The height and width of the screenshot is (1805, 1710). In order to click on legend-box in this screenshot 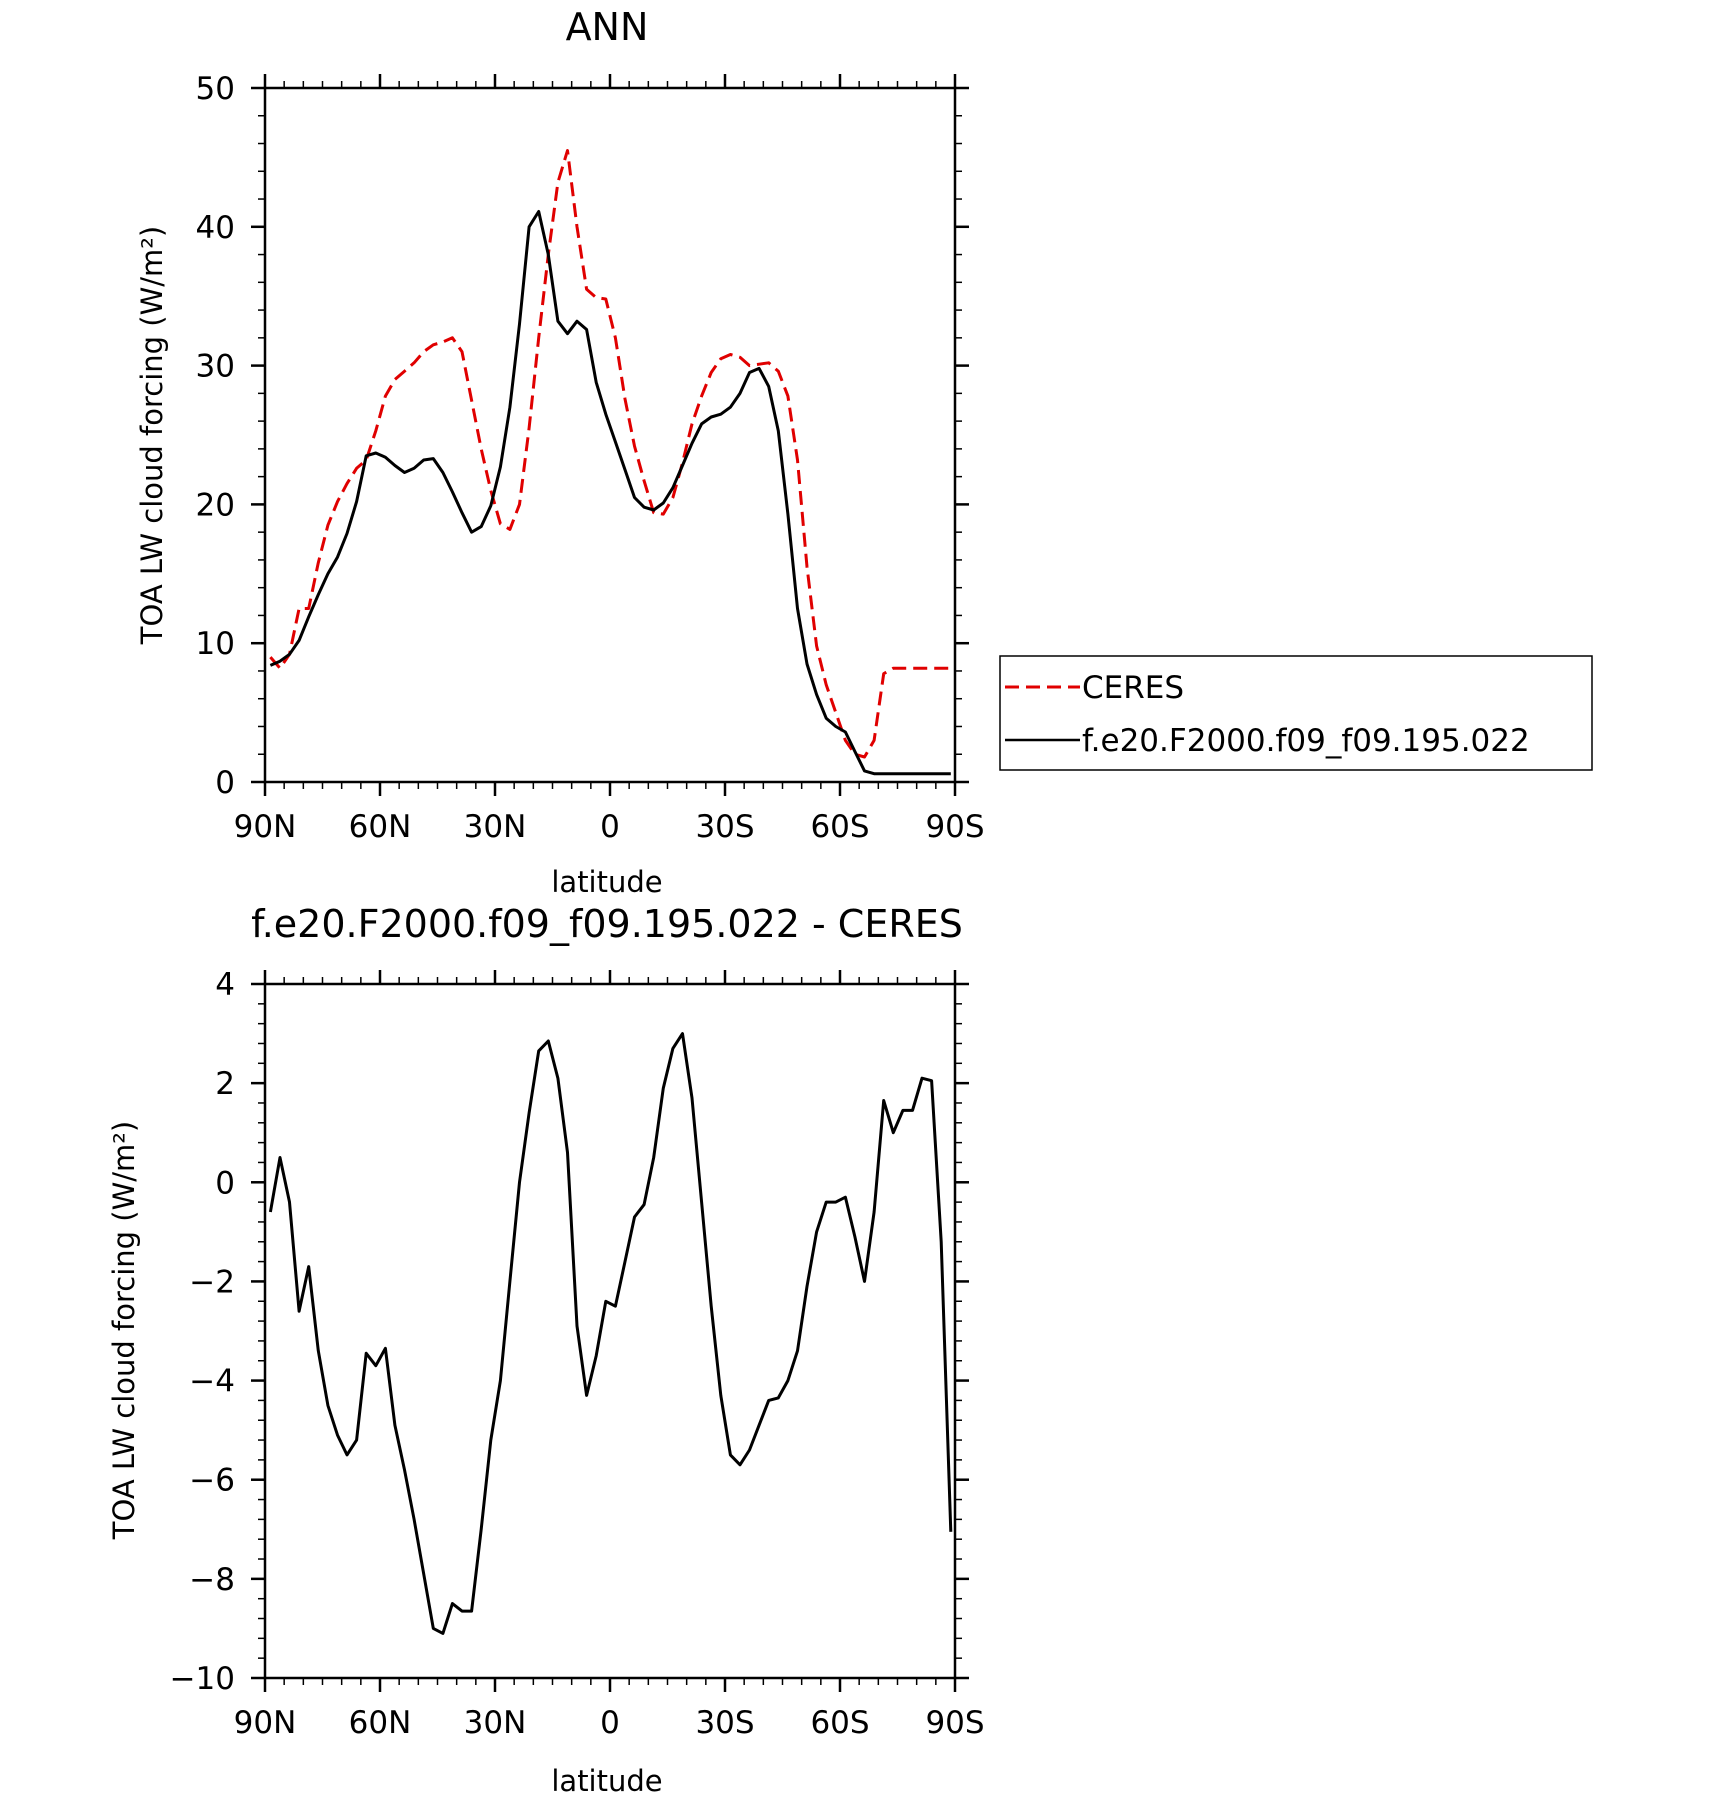, I will do `click(1296, 713)`.